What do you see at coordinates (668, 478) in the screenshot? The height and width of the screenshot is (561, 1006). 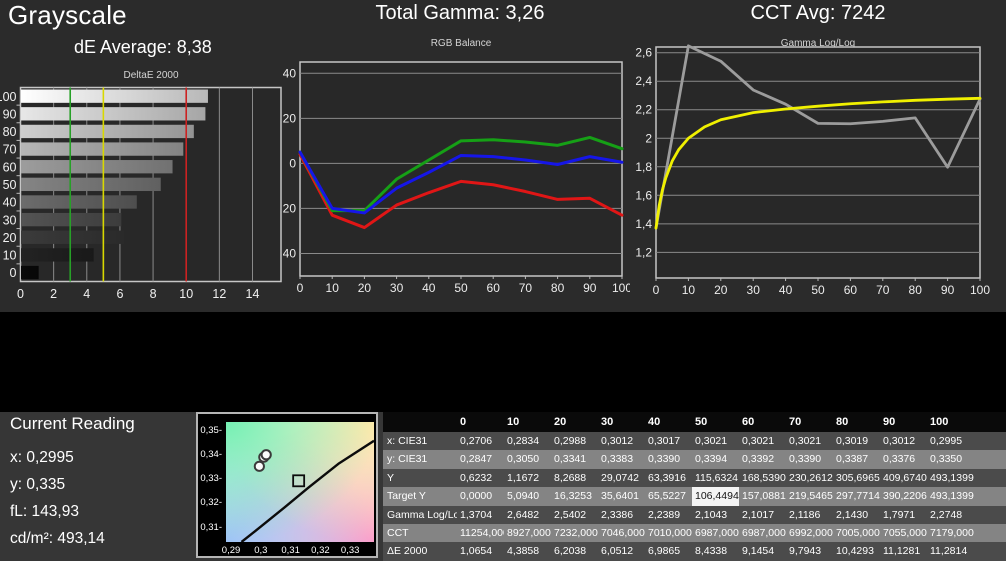 I see `table-cell: 63,3916` at bounding box center [668, 478].